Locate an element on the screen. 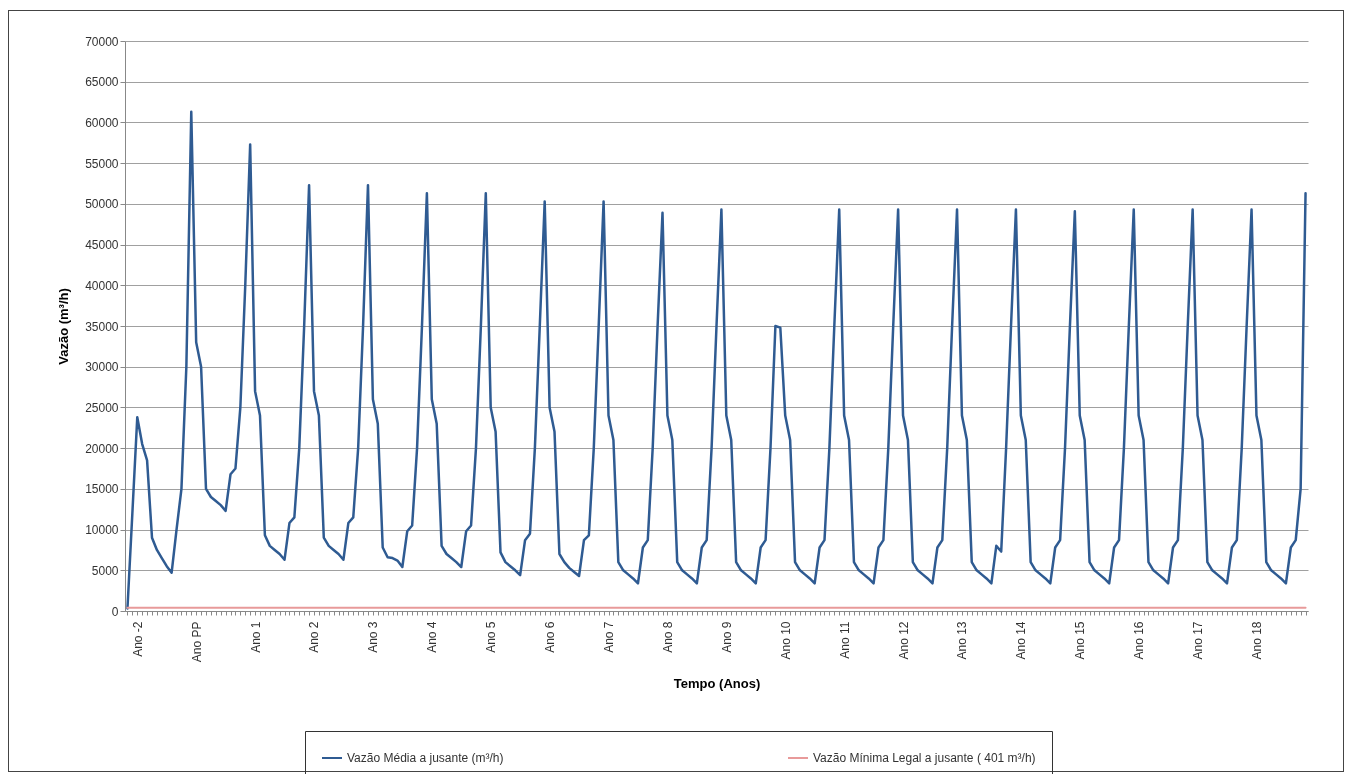  x-tick-label: Ano 2 is located at coordinates (314, 637).